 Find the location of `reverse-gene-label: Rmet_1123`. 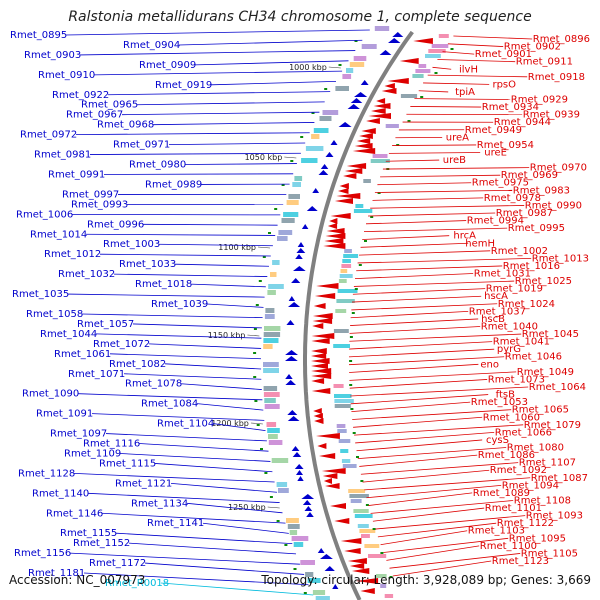

reverse-gene-label: Rmet_1123 is located at coordinates (520, 561).